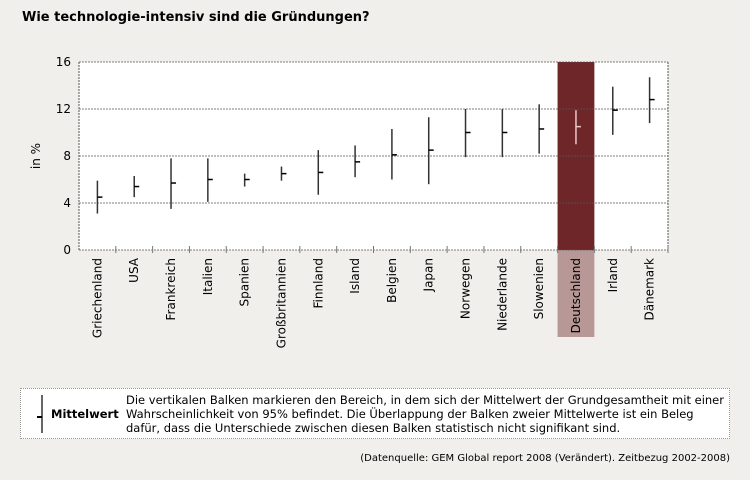 The width and height of the screenshot is (750, 480). What do you see at coordinates (36, 156) in the screenshot?
I see `y-axis-label: in %` at bounding box center [36, 156].